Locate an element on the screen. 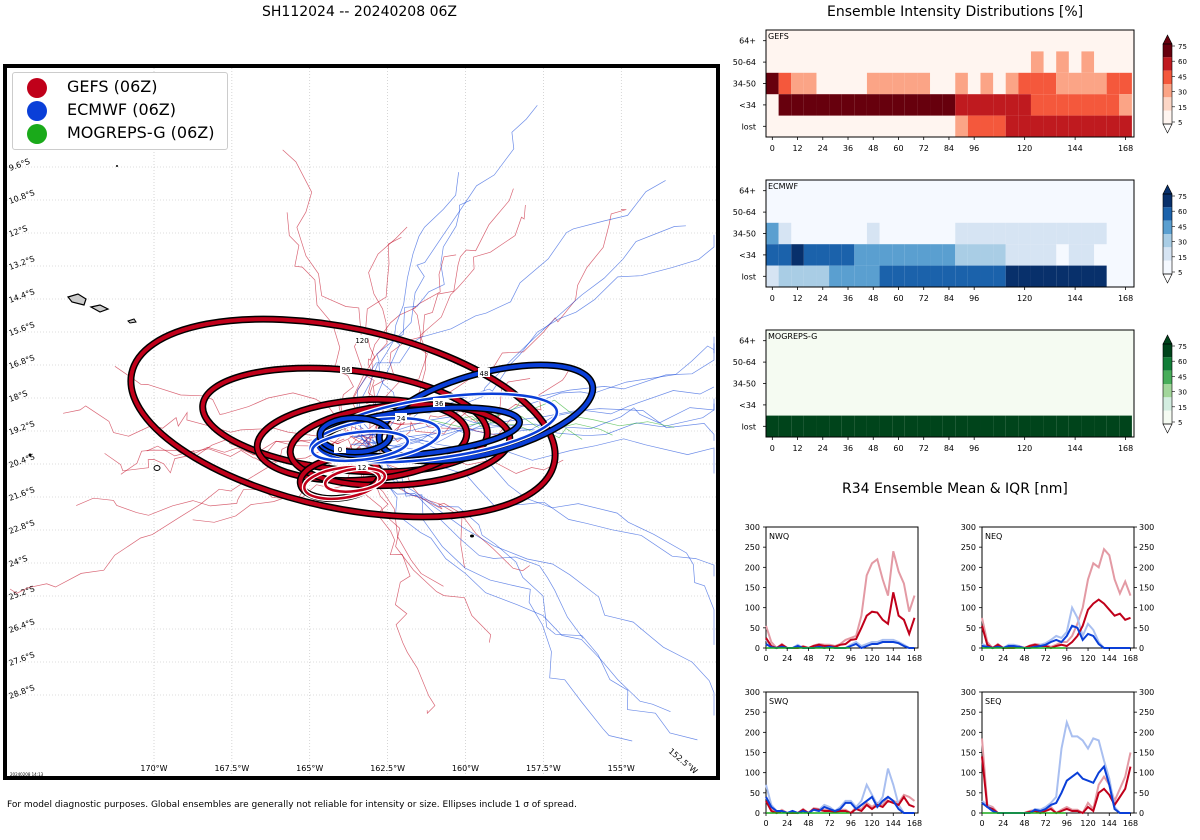  r34-x-label: 72 is located at coordinates (830, 658).